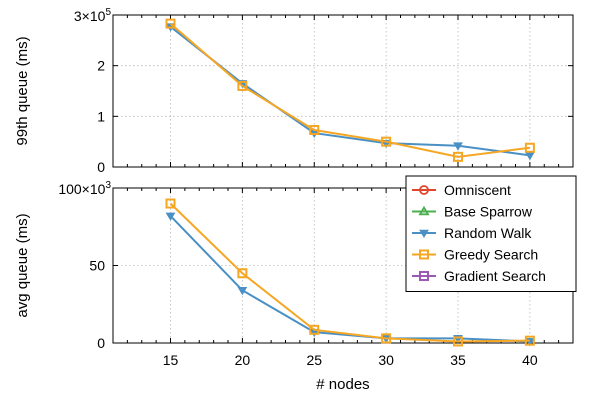 Image resolution: width=600 pixels, height=400 pixels. Describe the element at coordinates (386, 360) in the screenshot. I see `x-tick-label: 30` at that location.